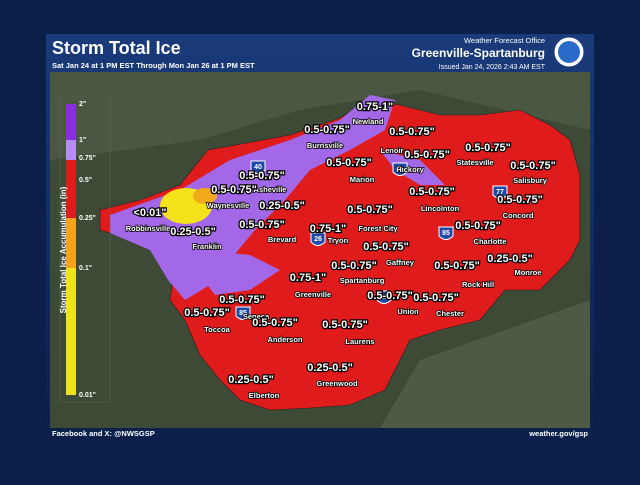 Image resolution: width=640 pixels, height=485 pixels. What do you see at coordinates (359, 341) in the screenshot?
I see `city-label: Laurens` at bounding box center [359, 341].